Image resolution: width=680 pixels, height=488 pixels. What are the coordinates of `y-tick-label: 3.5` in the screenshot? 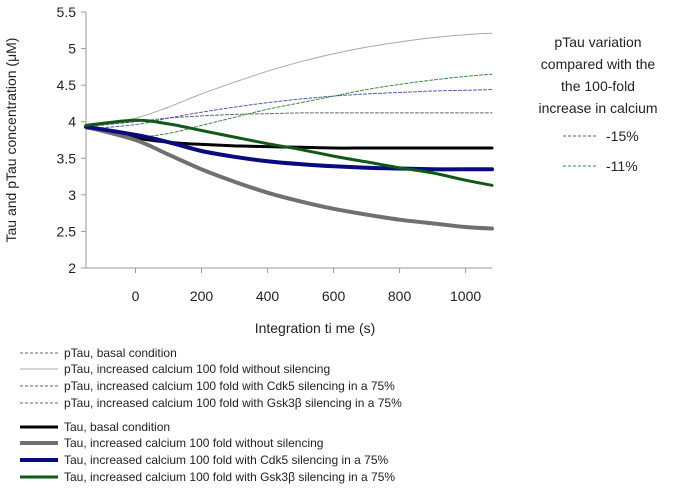 It's located at (67, 158).